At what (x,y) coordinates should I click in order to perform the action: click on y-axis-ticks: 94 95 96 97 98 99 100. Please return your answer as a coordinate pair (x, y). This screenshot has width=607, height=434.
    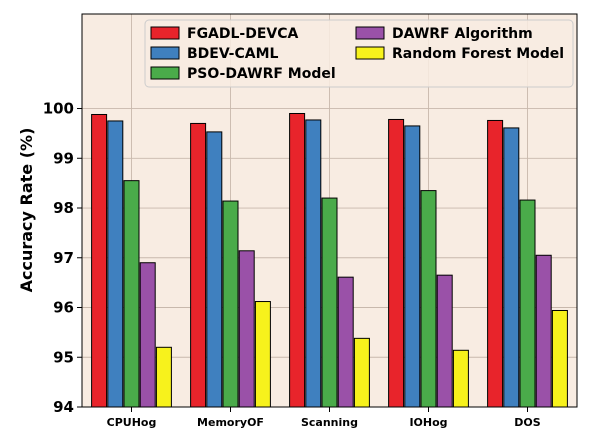
    Looking at the image, I should click on (62, 258).